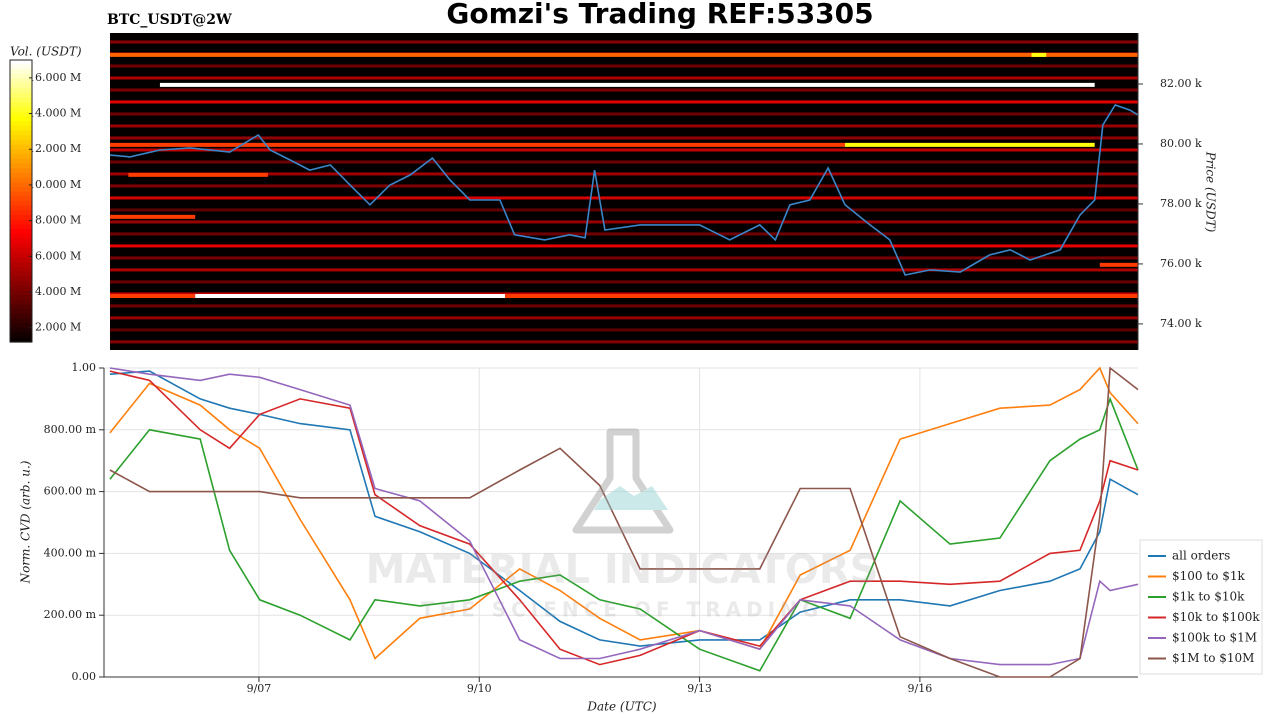  I want to click on colorbar-label: Vol. (USDT), so click(46, 52).